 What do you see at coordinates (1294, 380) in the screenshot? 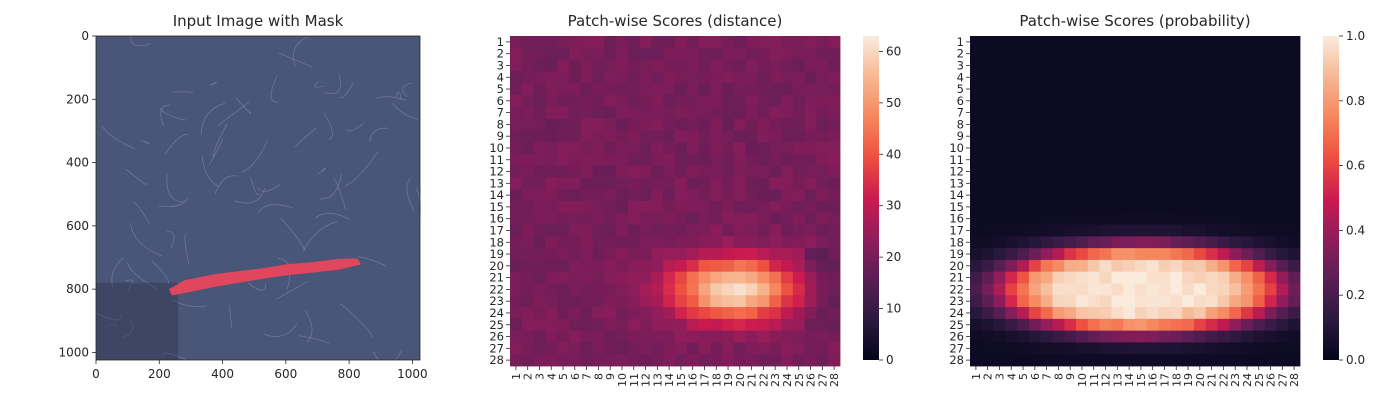
I see `x-tick-label: 28` at bounding box center [1294, 380].